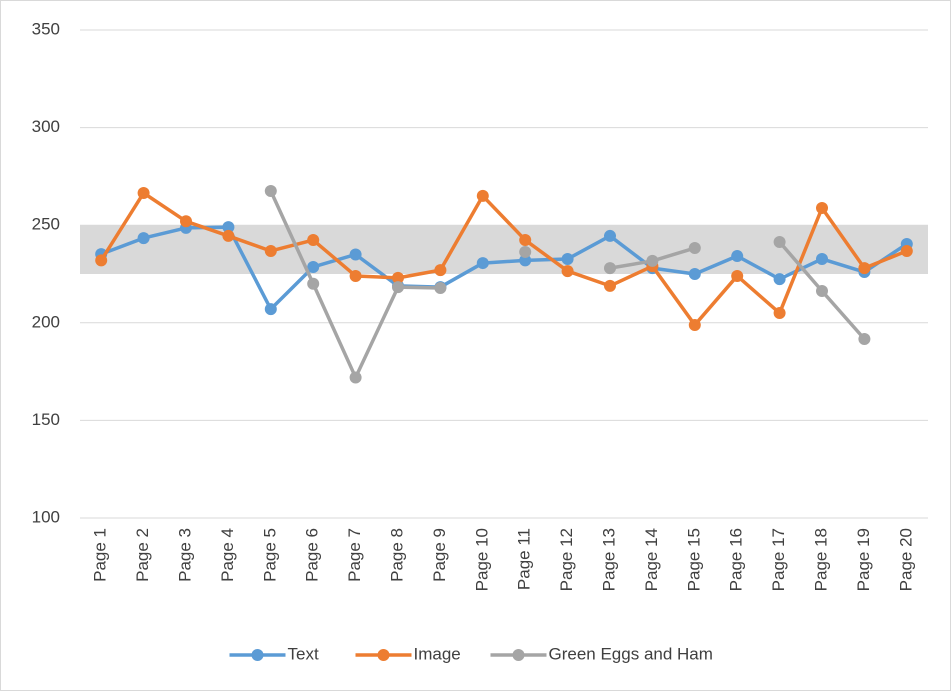  Describe the element at coordinates (184, 555) in the screenshot. I see `x-tick-label: Page 3` at that location.